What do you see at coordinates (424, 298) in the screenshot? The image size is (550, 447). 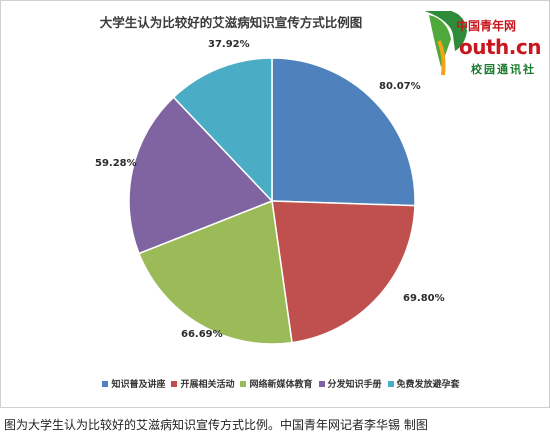 I see `slice-label-1: 69.80%` at bounding box center [424, 298].